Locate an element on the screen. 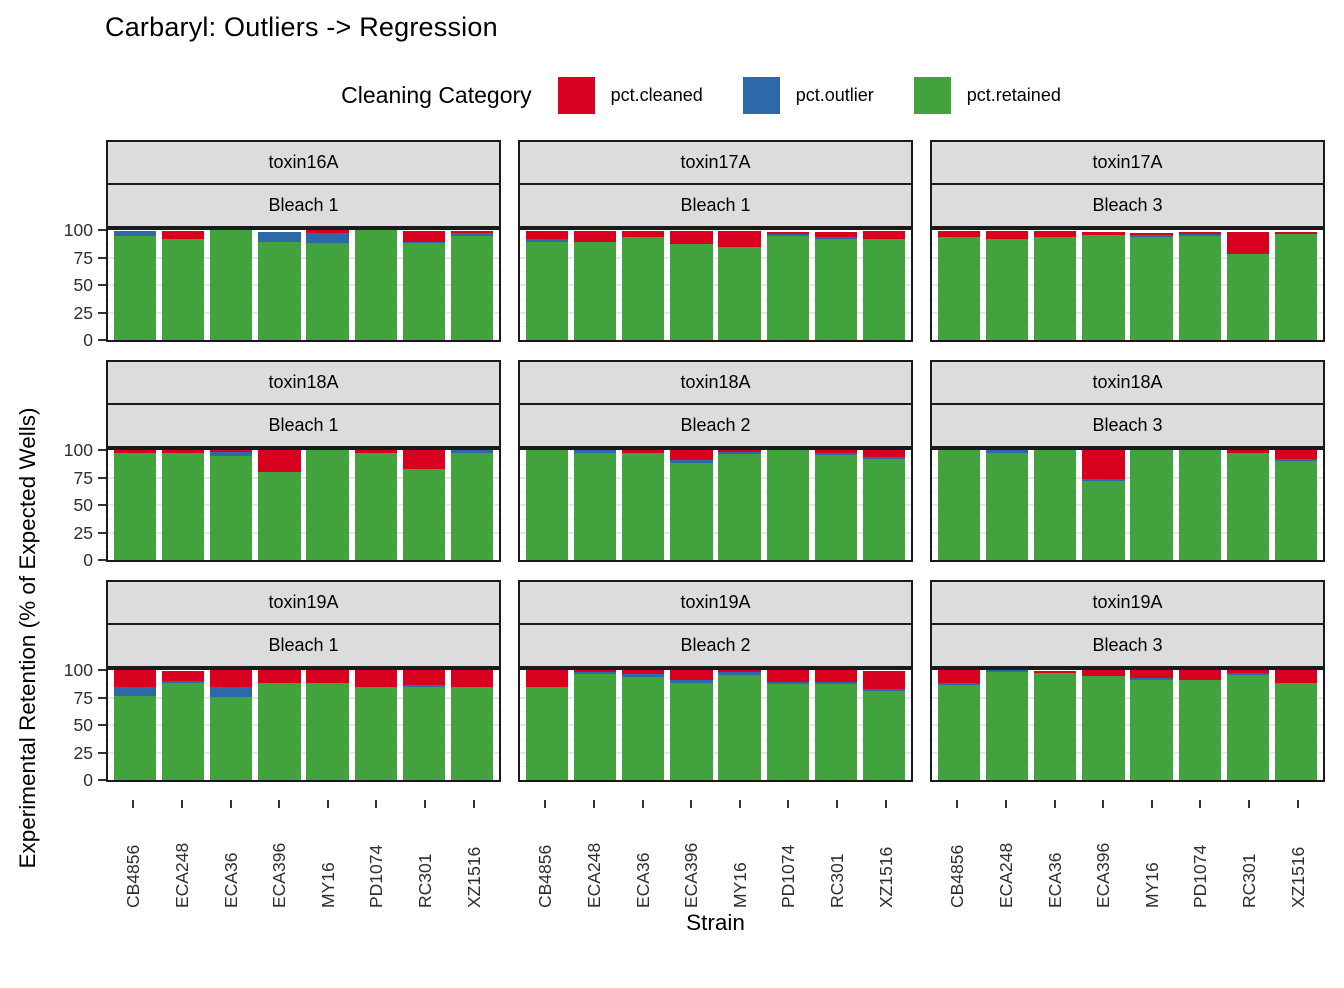 The height and width of the screenshot is (988, 1344). x-label-slot: ECA396 is located at coordinates (279, 854).